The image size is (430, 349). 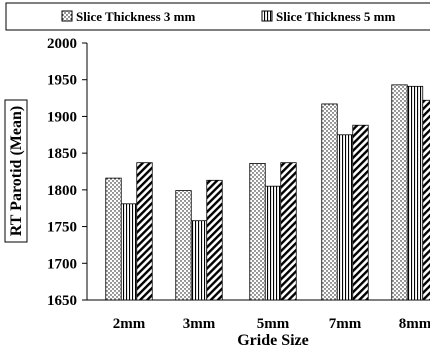 I want to click on x-tick-label: 7mm, so click(x=345, y=324).